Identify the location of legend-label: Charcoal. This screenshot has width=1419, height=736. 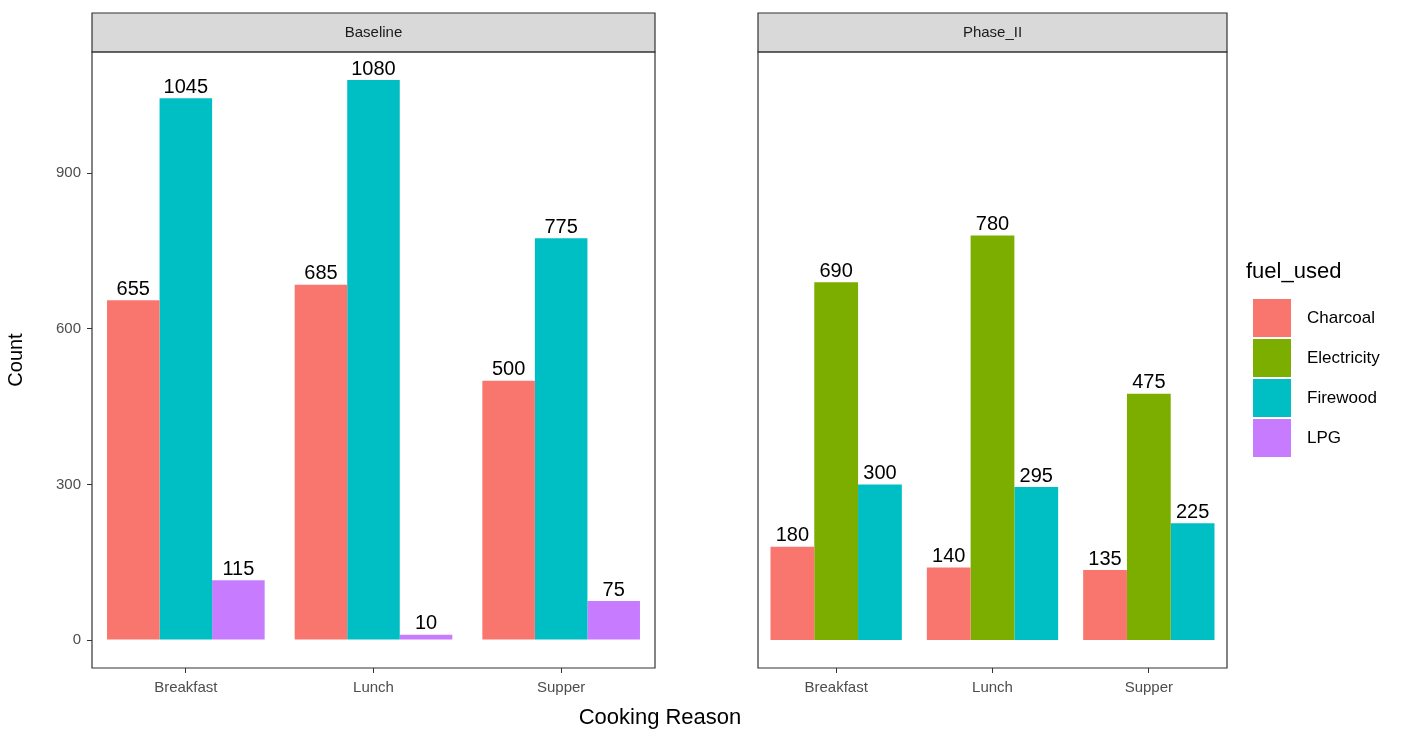
(1341, 318).